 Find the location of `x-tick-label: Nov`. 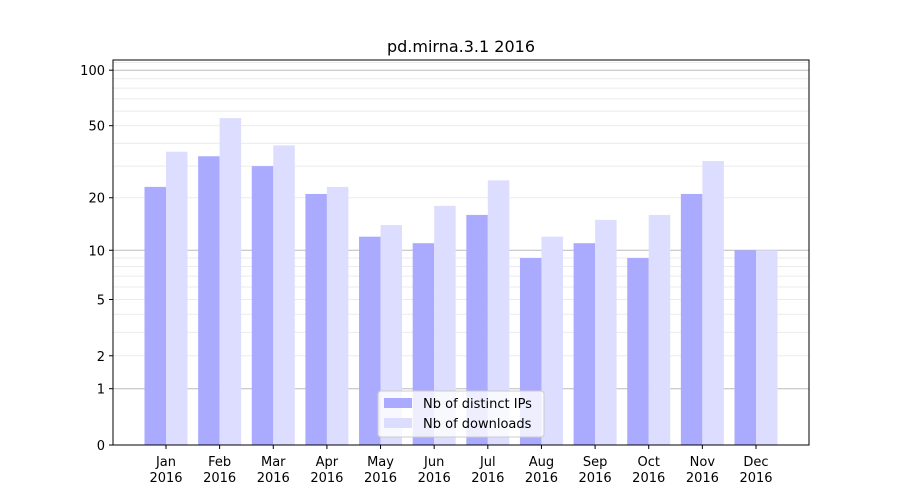

x-tick-label: Nov is located at coordinates (703, 462).